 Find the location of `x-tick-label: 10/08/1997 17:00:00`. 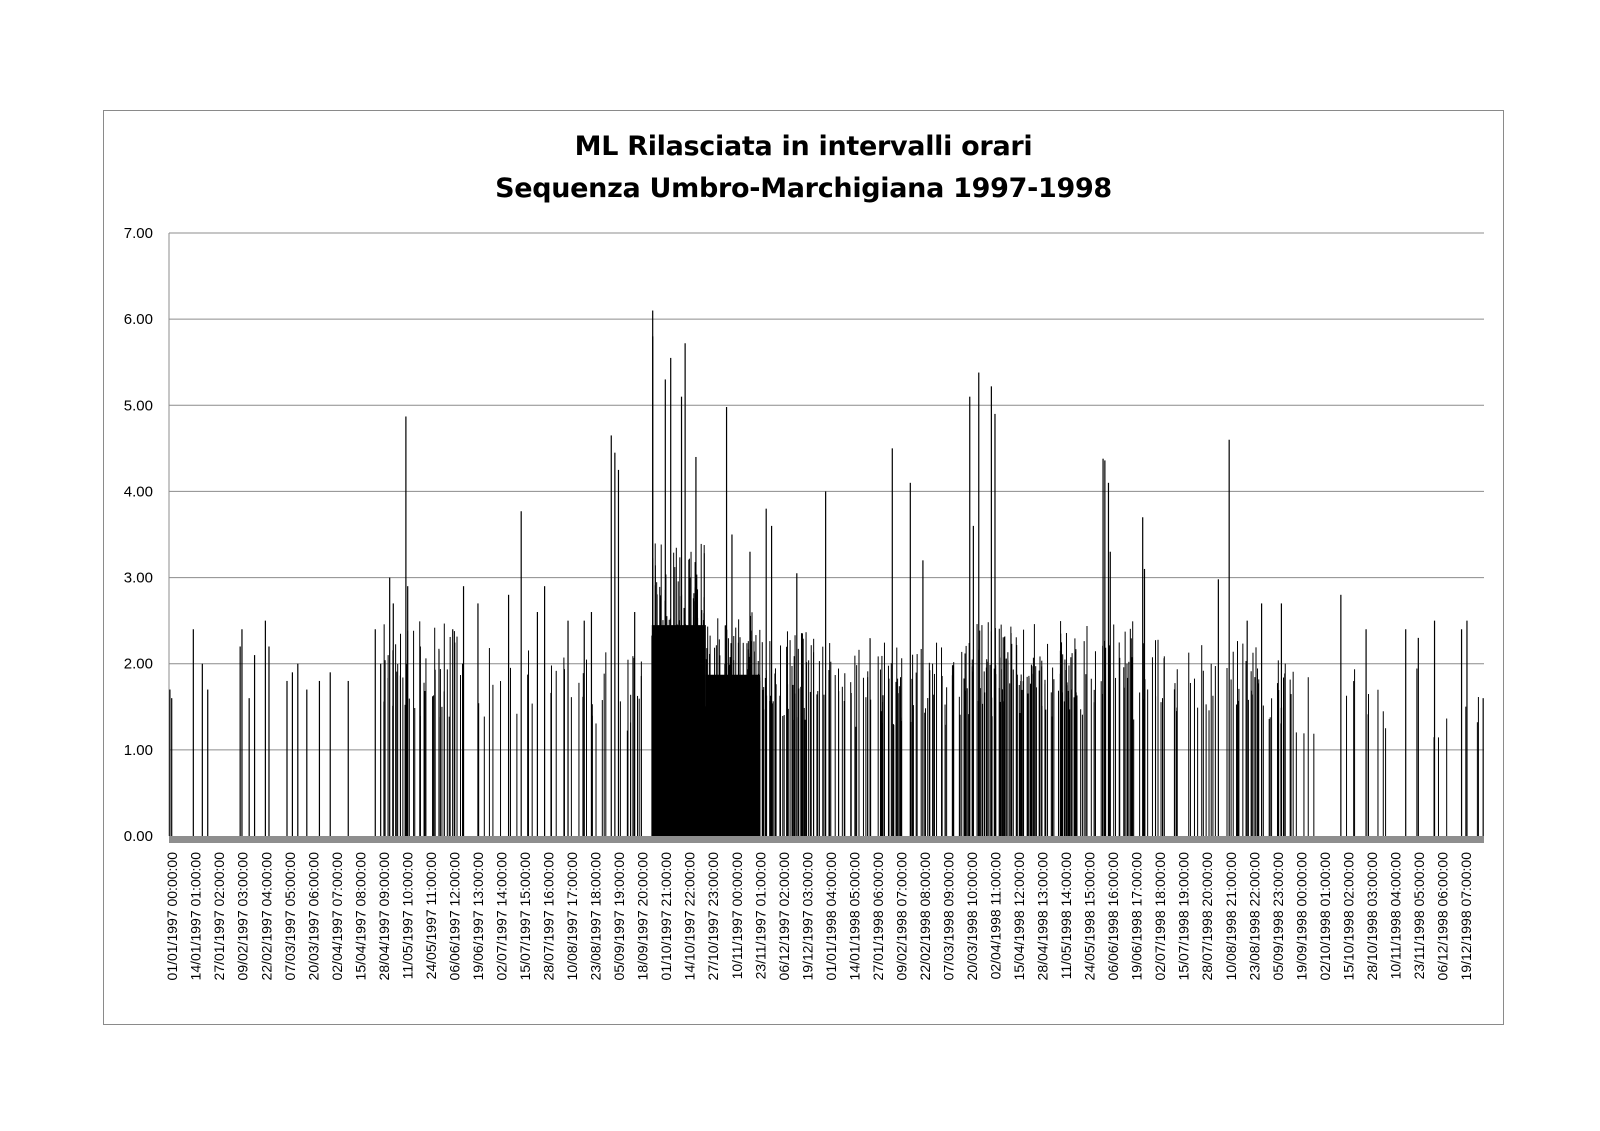

x-tick-label: 10/08/1997 17:00:00 is located at coordinates (572, 916).